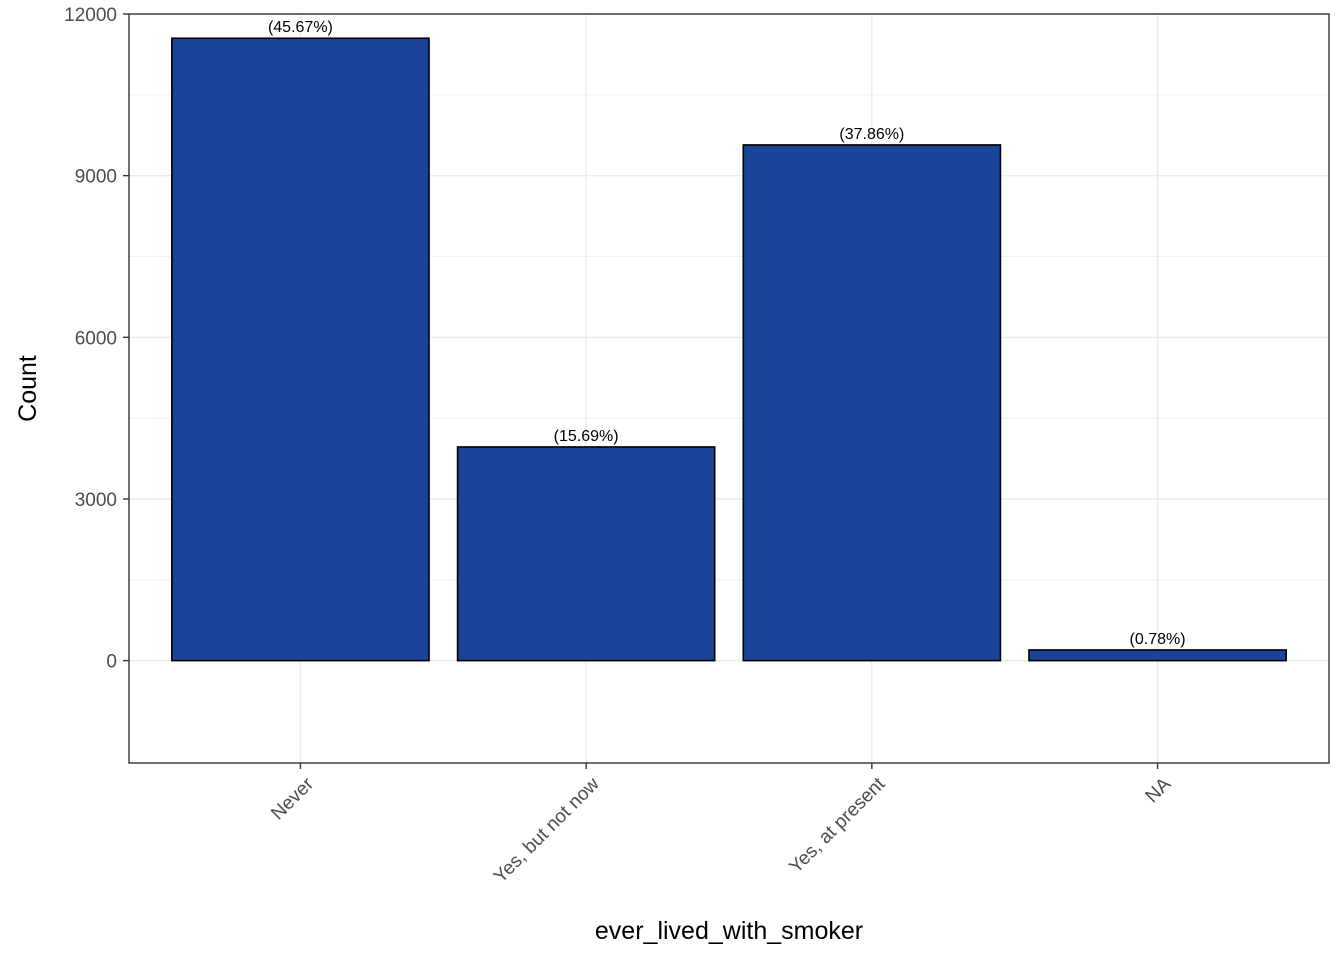 This screenshot has width=1344, height=960. I want to click on x-tick-label: Yes, at present, so click(837, 825).